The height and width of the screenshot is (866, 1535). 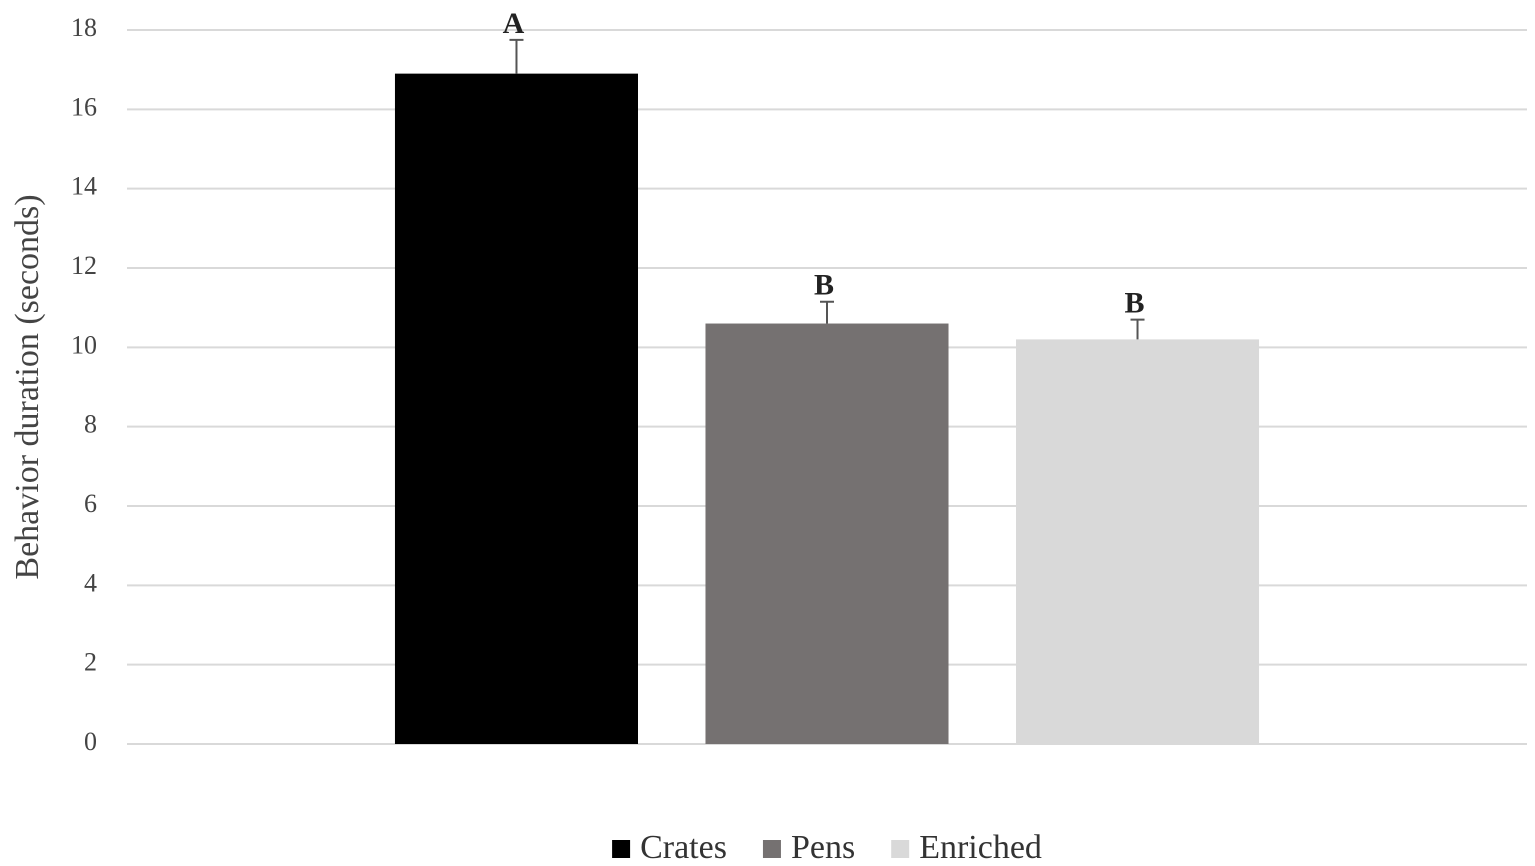 What do you see at coordinates (90, 424) in the screenshot?
I see `y-tick-label: 8` at bounding box center [90, 424].